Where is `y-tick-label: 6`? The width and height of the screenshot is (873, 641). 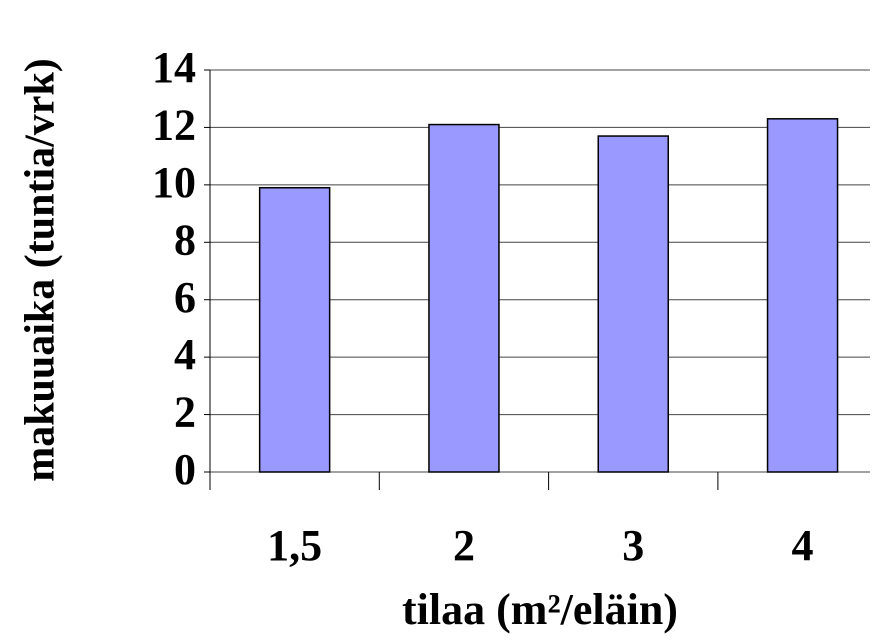 y-tick-label: 6 is located at coordinates (185, 297).